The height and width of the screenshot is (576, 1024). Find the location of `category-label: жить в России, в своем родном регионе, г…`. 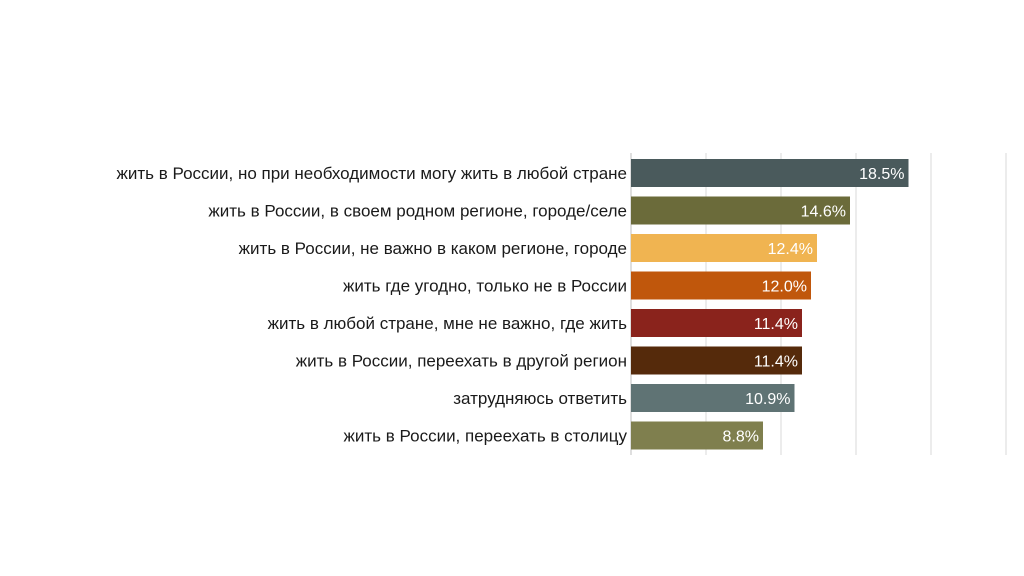

category-label: жить в России, в своем родном регионе, г… is located at coordinates (417, 211).